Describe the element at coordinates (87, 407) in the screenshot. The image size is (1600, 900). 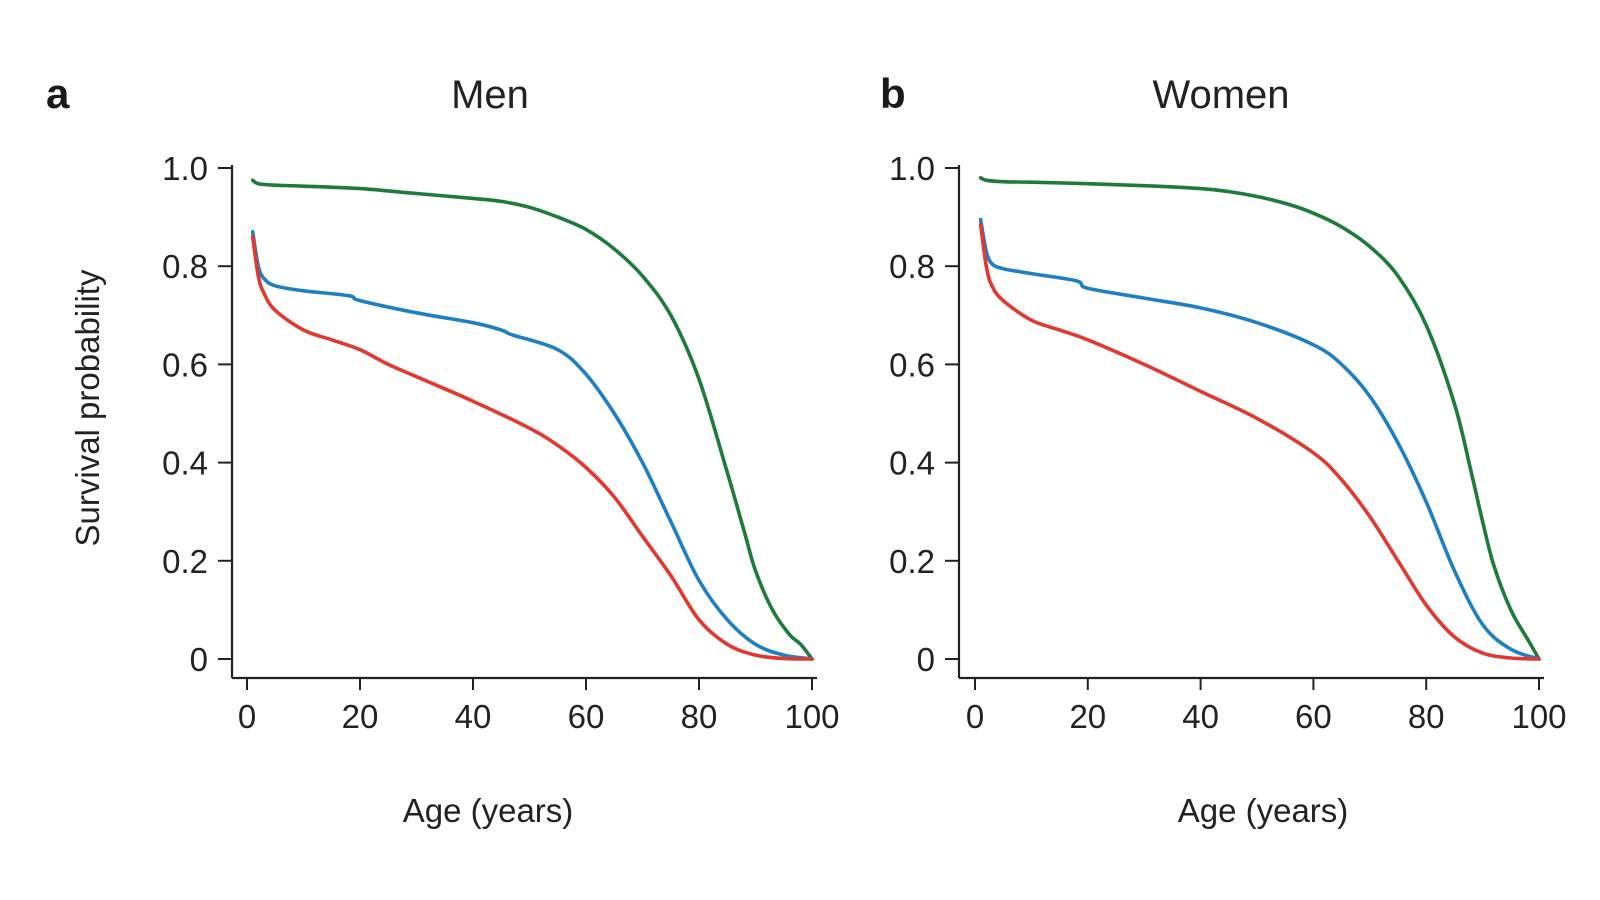
I see `y-axis-label: Survival probability` at that location.